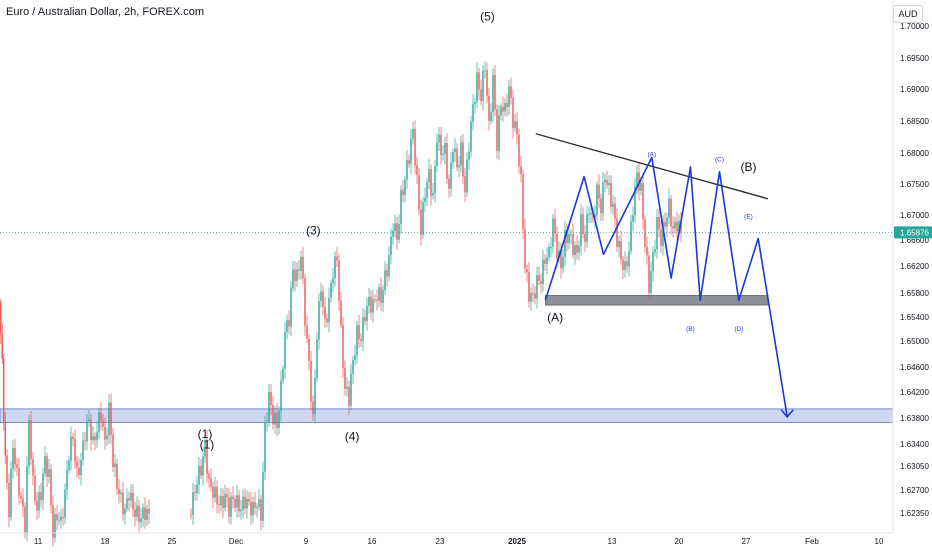  What do you see at coordinates (205, 434) in the screenshot?
I see `elliott-wave-label: (1)` at bounding box center [205, 434].